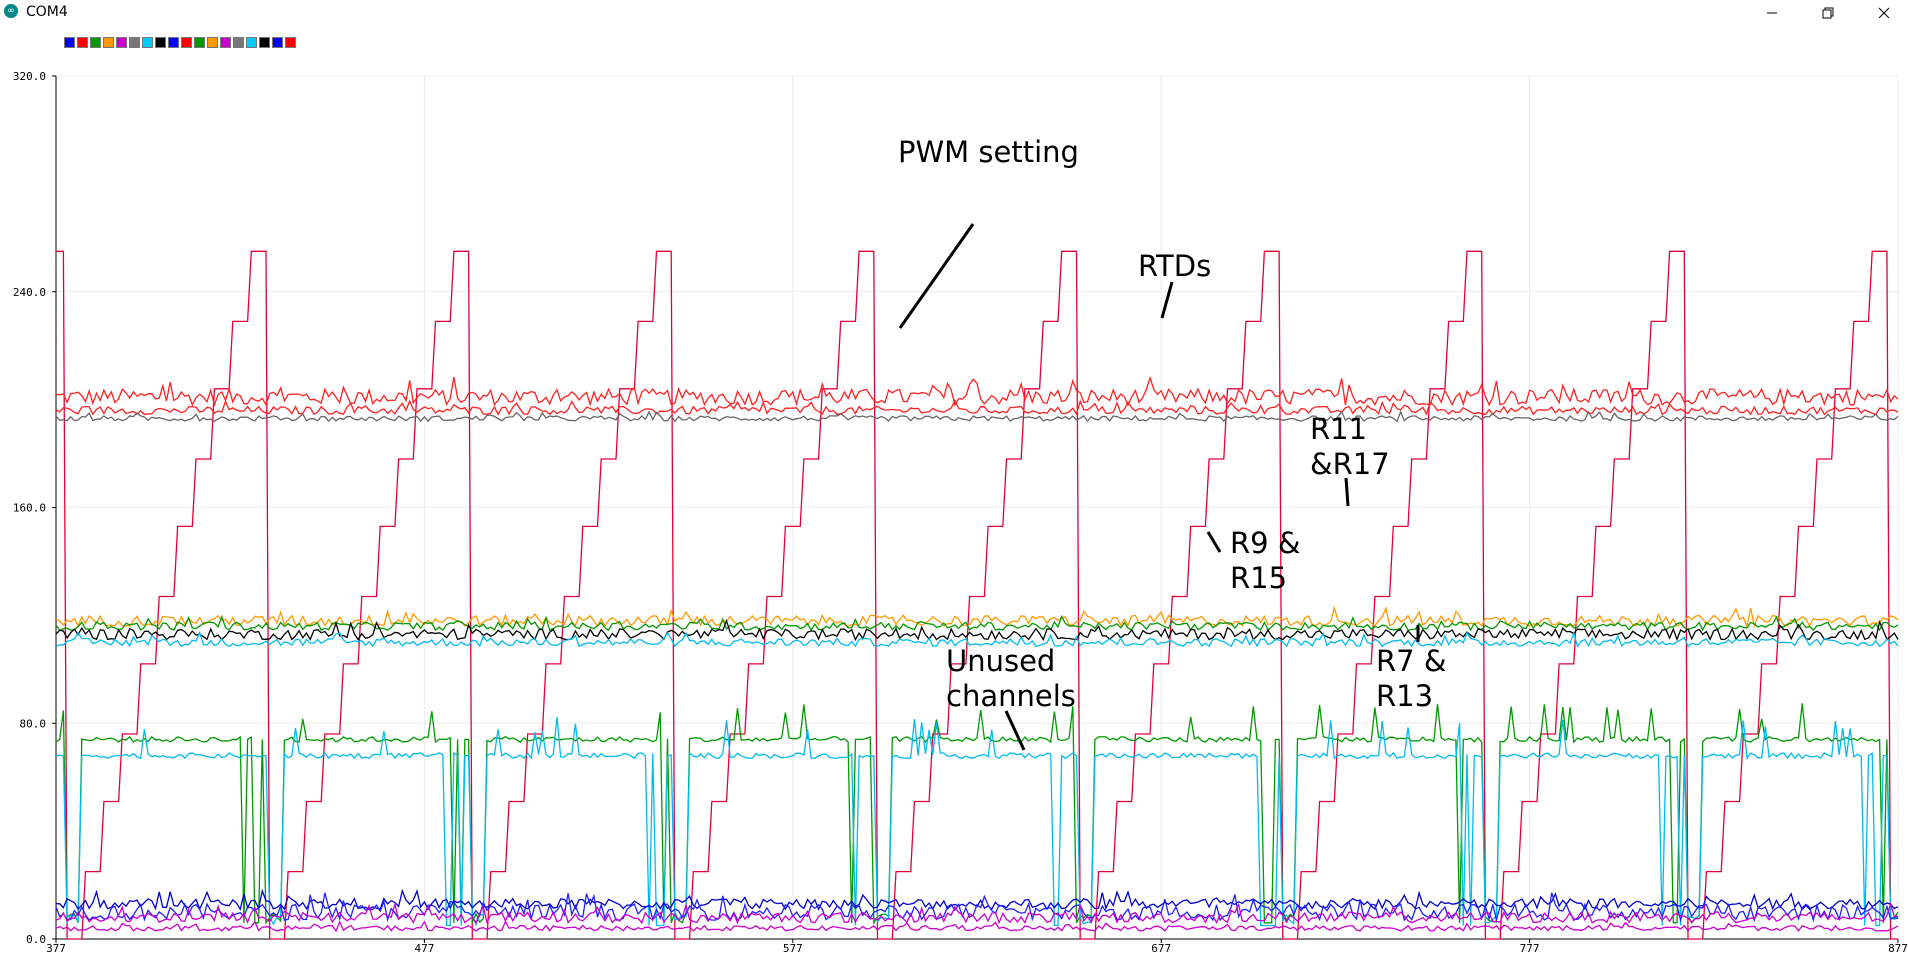 The height and width of the screenshot is (969, 1908). Describe the element at coordinates (1338, 429) in the screenshot. I see `annotation-label: R11` at that location.